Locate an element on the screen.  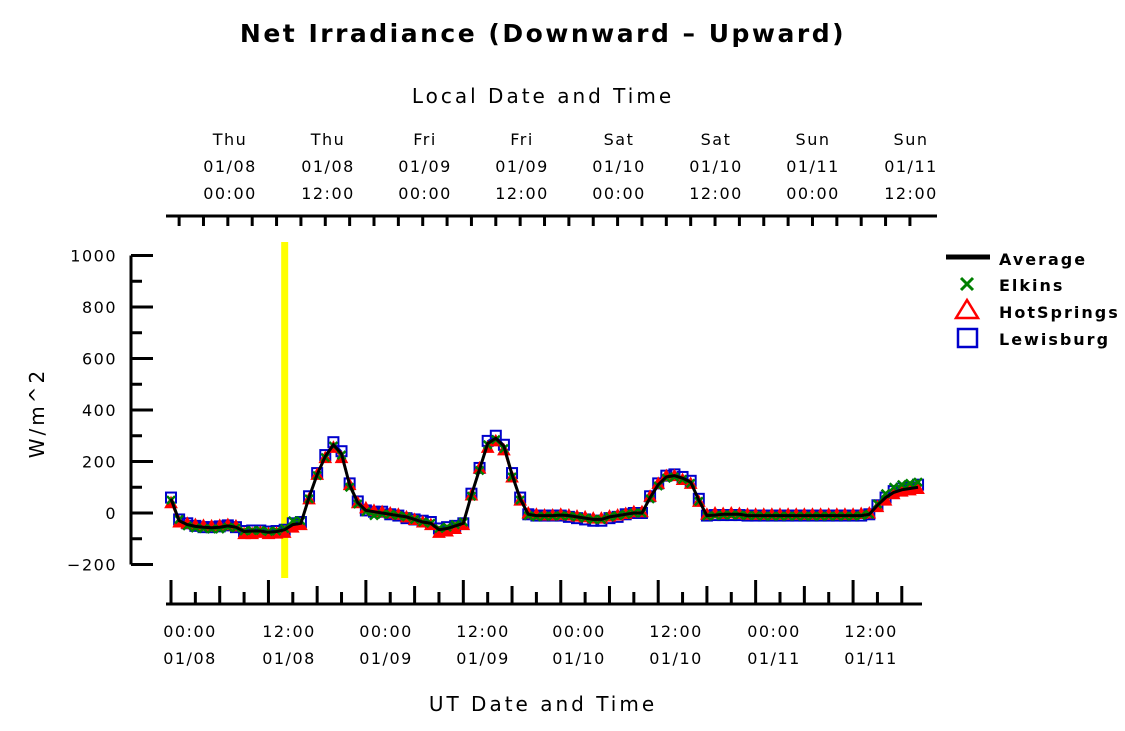
legend-label-lewisburg: Lewisburg is located at coordinates (1054, 339).